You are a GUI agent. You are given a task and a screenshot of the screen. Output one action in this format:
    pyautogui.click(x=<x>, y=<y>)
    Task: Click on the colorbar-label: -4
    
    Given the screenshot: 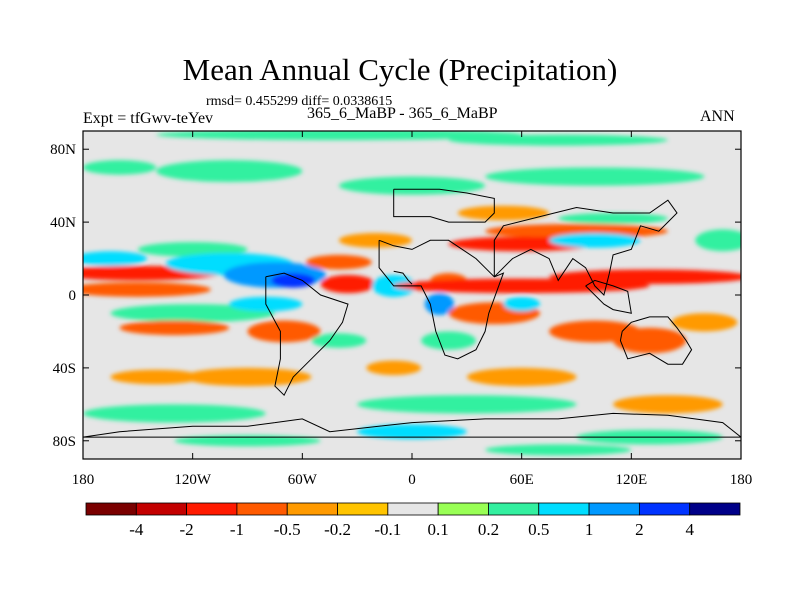 What is the action you would take?
    pyautogui.click(x=136, y=529)
    